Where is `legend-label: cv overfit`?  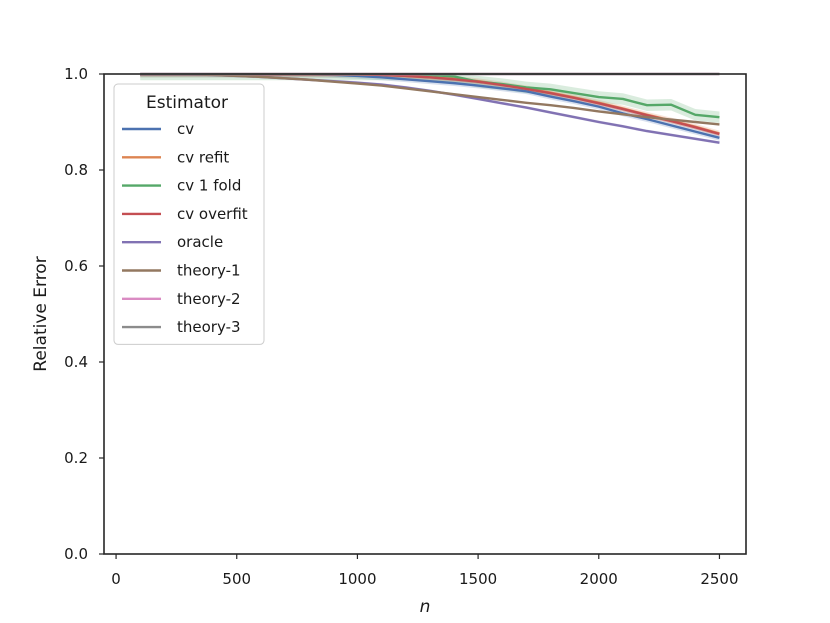
legend-label: cv overfit is located at coordinates (212, 214).